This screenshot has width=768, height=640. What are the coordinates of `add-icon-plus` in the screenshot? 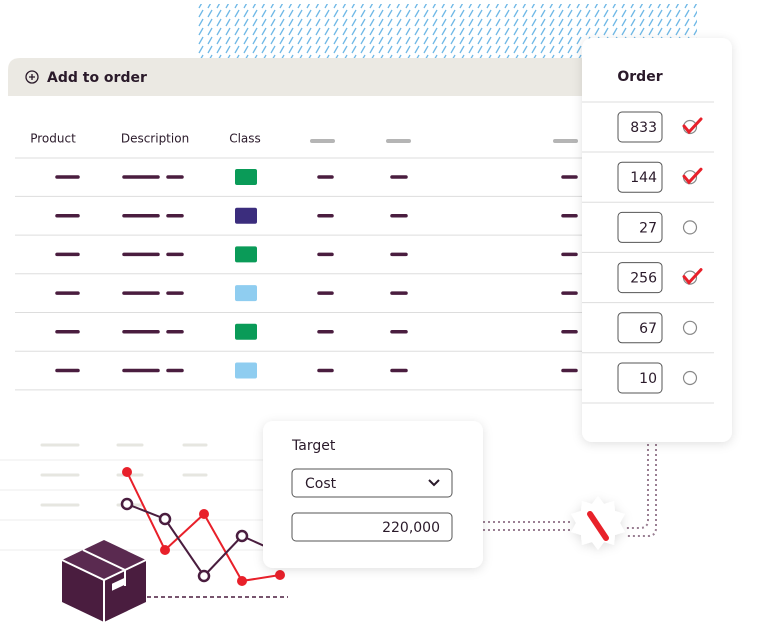 It's located at (32, 77).